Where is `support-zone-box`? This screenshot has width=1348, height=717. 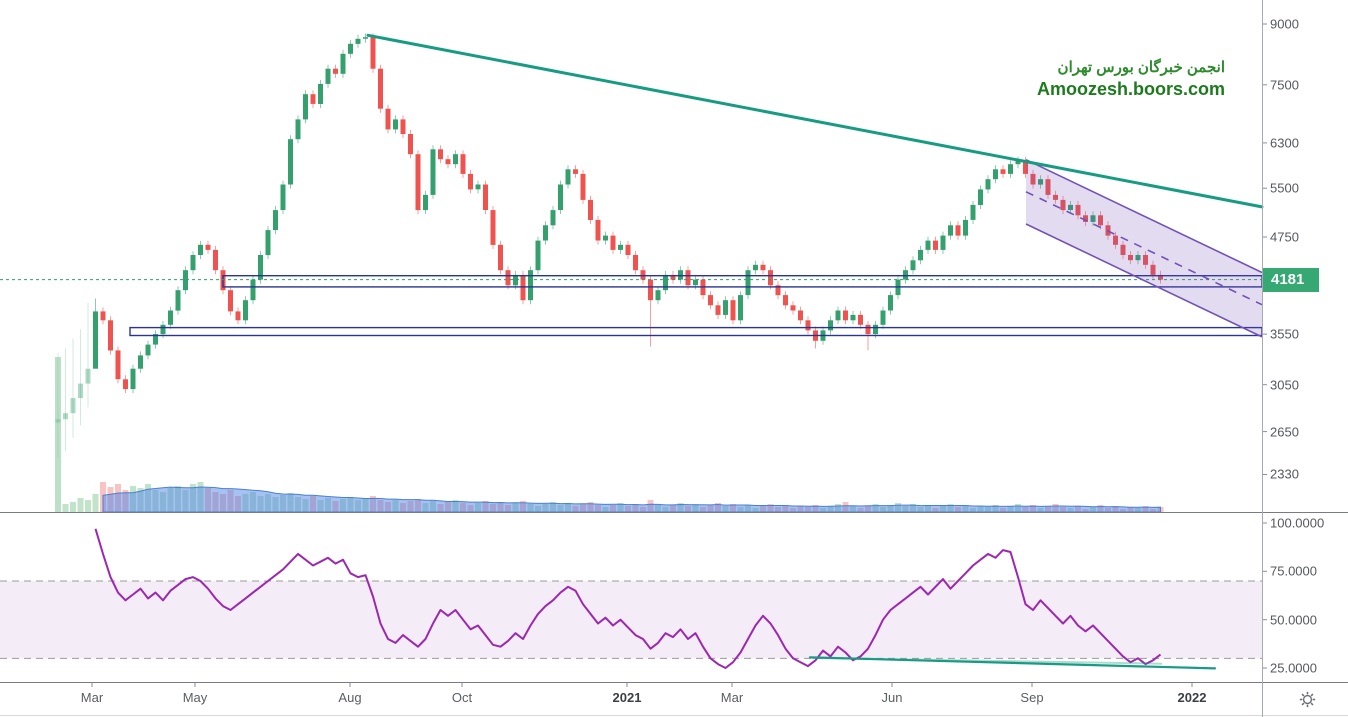 support-zone-box is located at coordinates (696, 331).